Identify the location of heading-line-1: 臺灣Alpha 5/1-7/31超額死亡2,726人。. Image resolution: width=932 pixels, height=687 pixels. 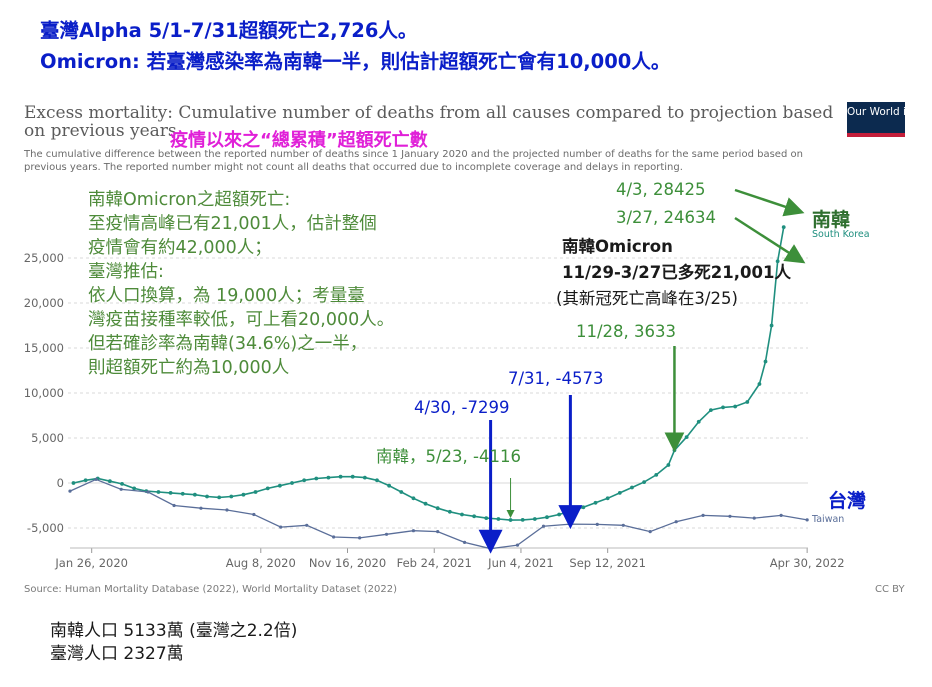
(229, 30).